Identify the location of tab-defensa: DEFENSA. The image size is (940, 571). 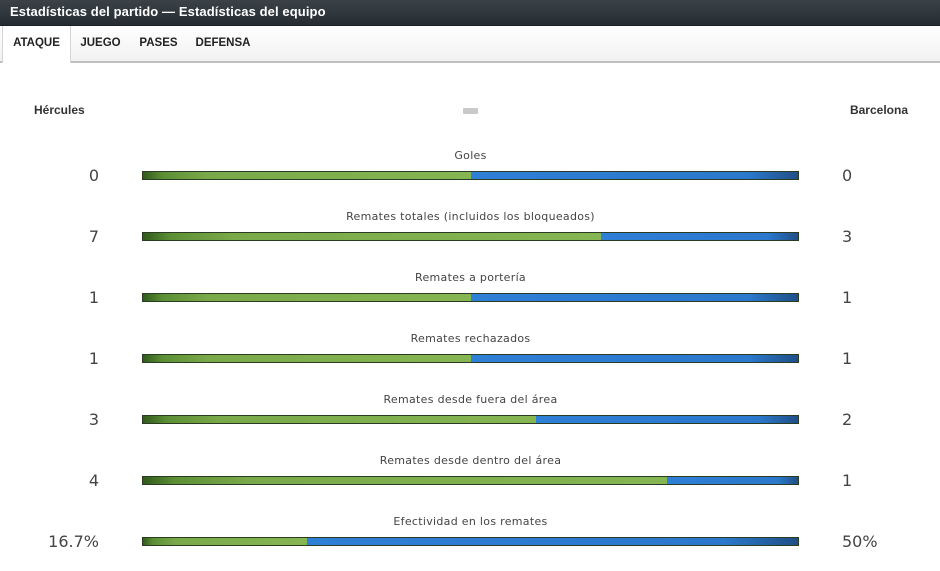
(223, 43).